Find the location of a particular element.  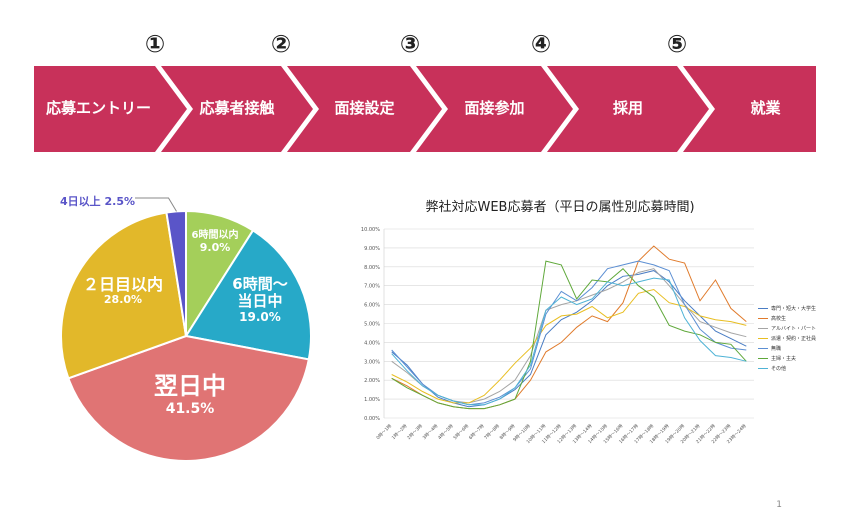

flow-step-label-4: 面接参加 is located at coordinates (494, 108).